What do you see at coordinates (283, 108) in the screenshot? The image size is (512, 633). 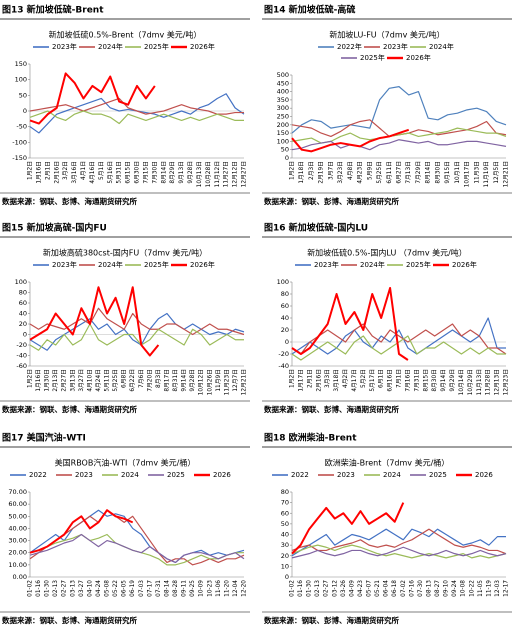 I see `y-tick-label: 300` at bounding box center [283, 108].